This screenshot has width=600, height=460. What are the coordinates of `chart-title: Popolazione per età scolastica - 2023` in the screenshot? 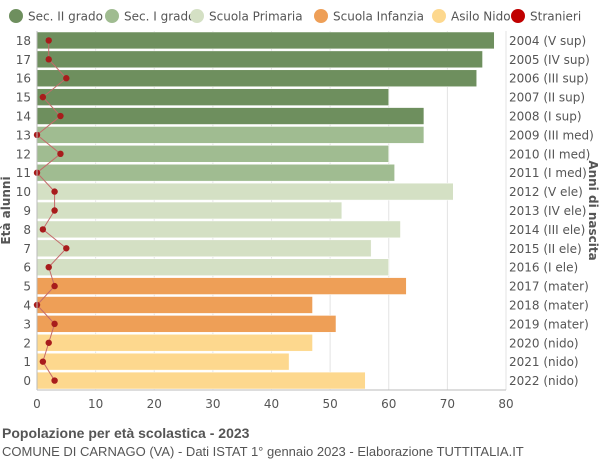 It's located at (126, 433).